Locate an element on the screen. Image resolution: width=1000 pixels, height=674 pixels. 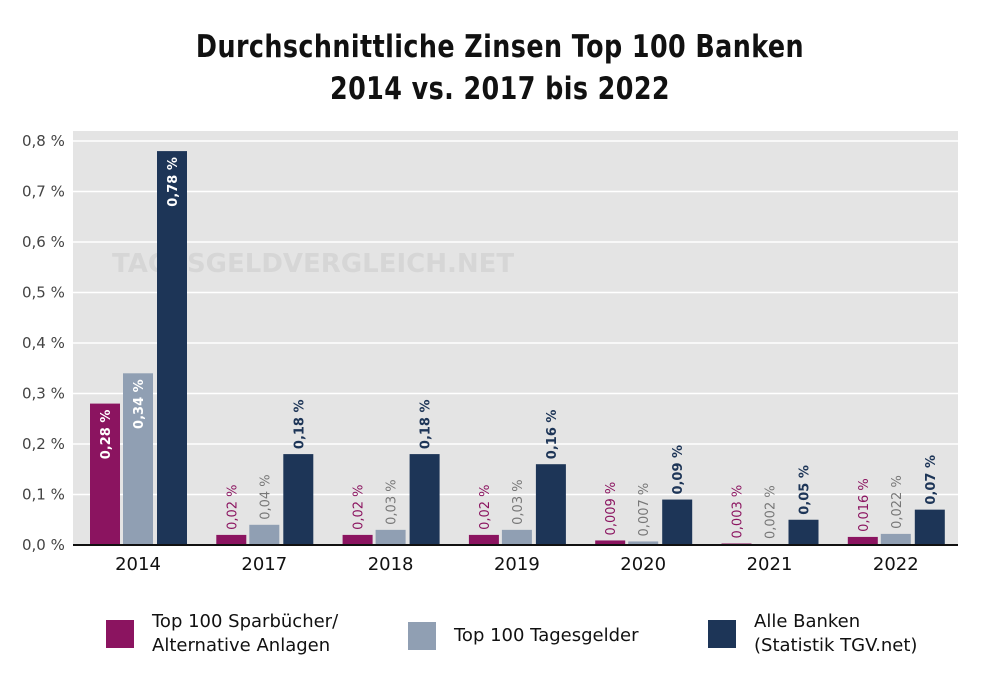
data-label: 0,002 % is located at coordinates (771, 512).